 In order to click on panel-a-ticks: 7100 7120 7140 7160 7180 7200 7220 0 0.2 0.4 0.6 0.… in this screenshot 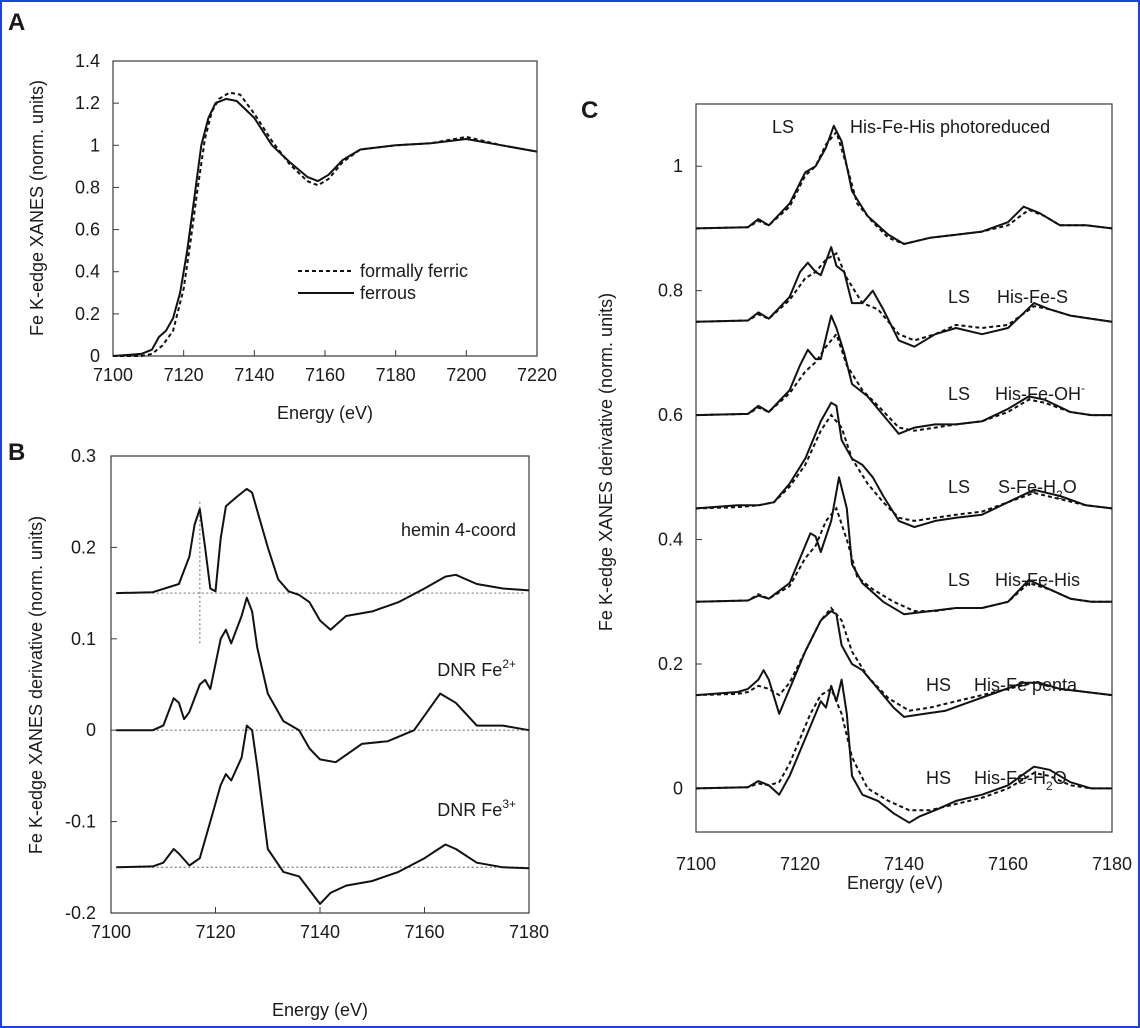, I will do `click(316, 218)`.